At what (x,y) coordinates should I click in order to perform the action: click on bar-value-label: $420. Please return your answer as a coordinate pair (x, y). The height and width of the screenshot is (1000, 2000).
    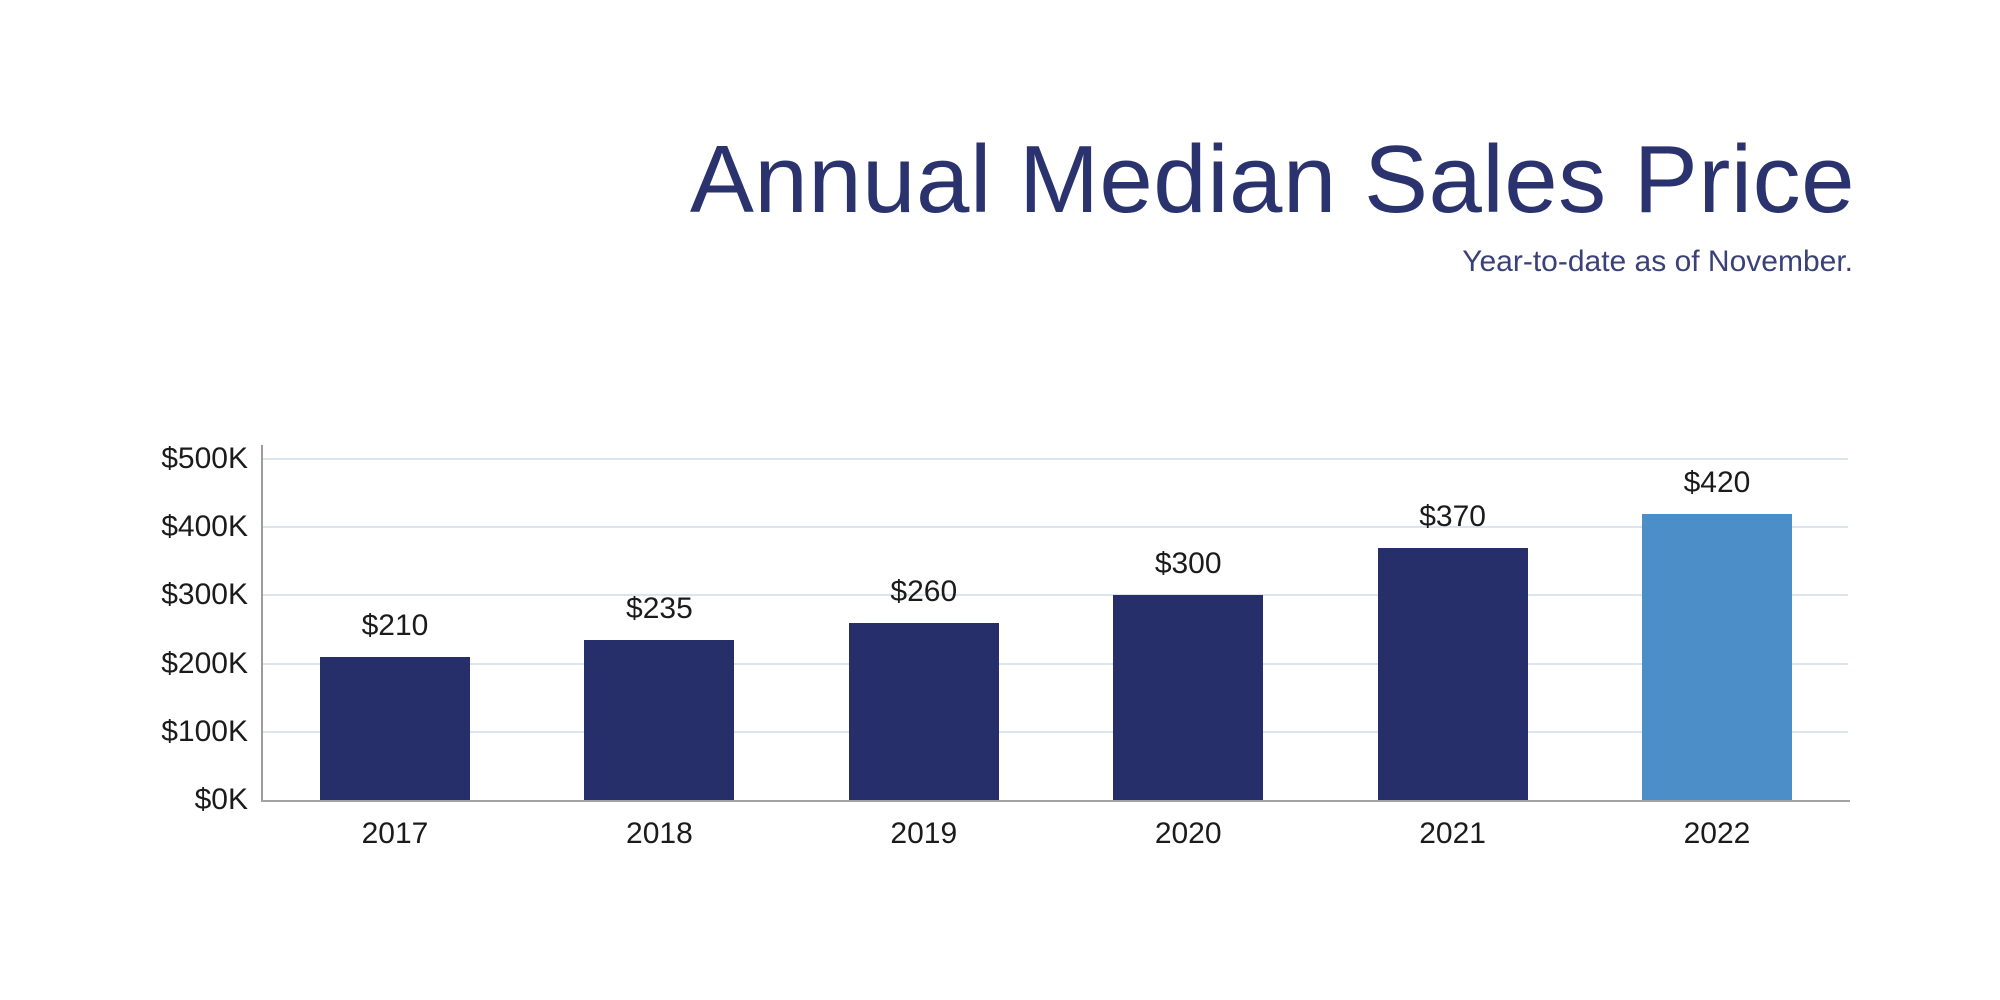
    Looking at the image, I should click on (1717, 482).